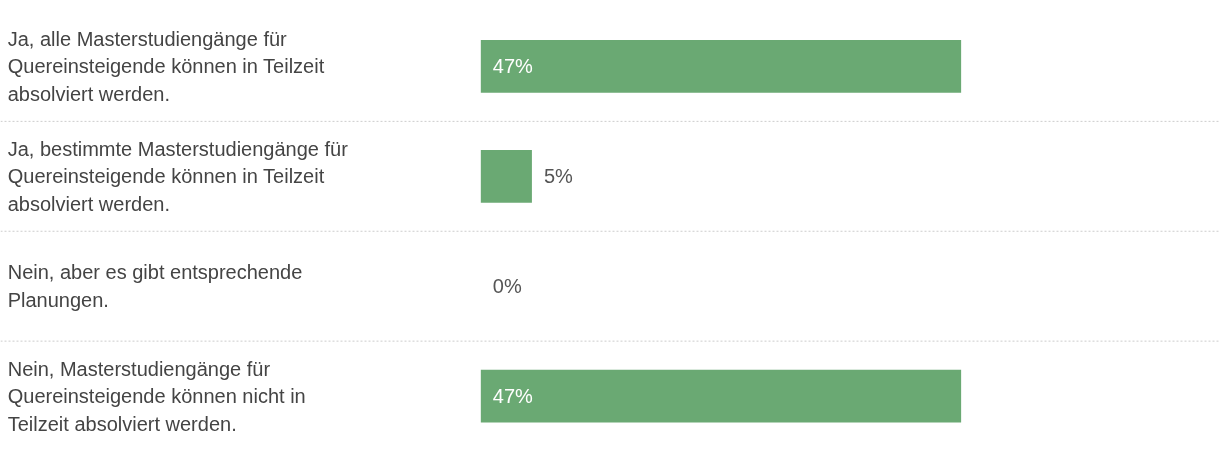  What do you see at coordinates (156, 396) in the screenshot?
I see `y-tick-label: Nein, Masterstudiengänge für Quereinsteigende können nicht in Teilzeit absolviert werden.` at bounding box center [156, 396].